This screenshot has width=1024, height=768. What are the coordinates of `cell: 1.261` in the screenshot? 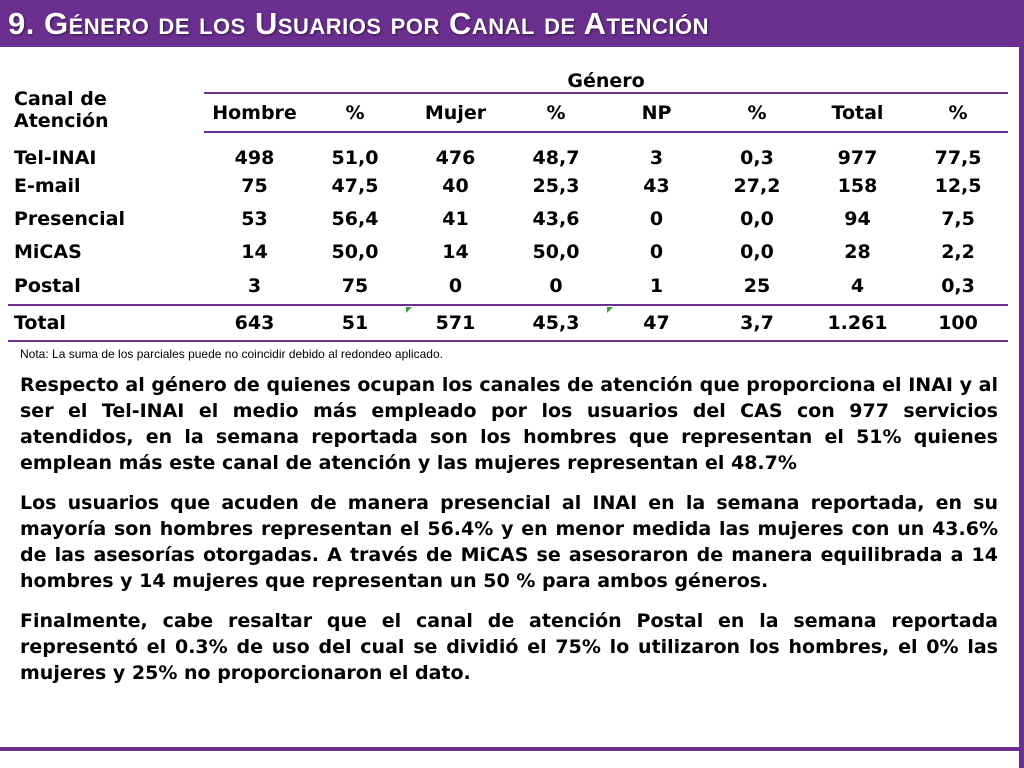 It's located at (857, 323).